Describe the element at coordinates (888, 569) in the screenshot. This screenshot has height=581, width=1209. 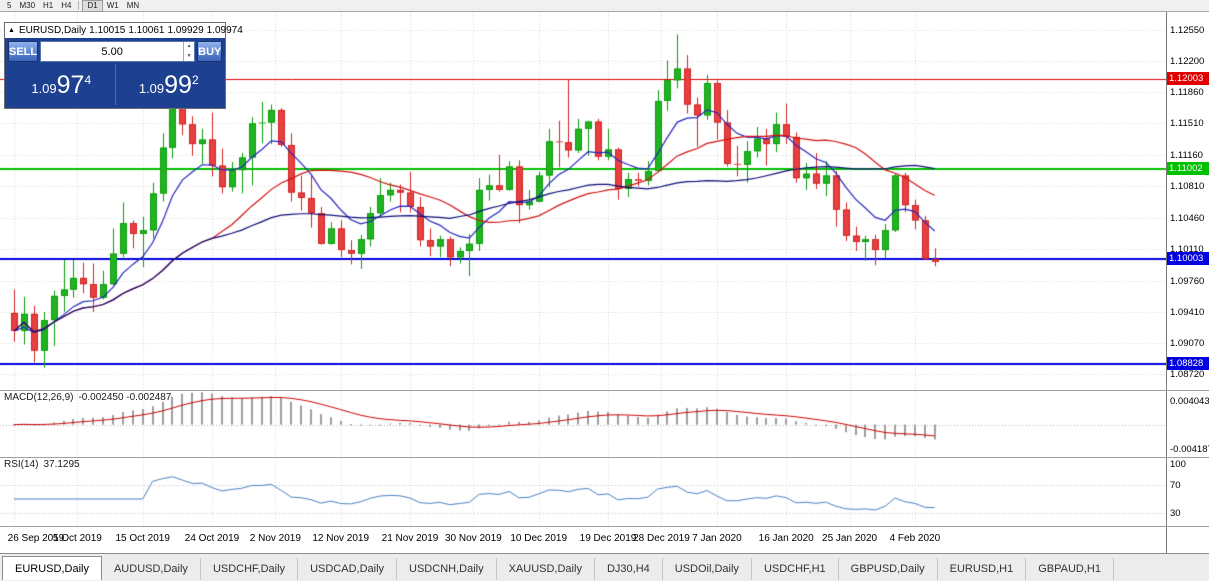
I see `chart-tab: GBPUSD,Daily` at that location.